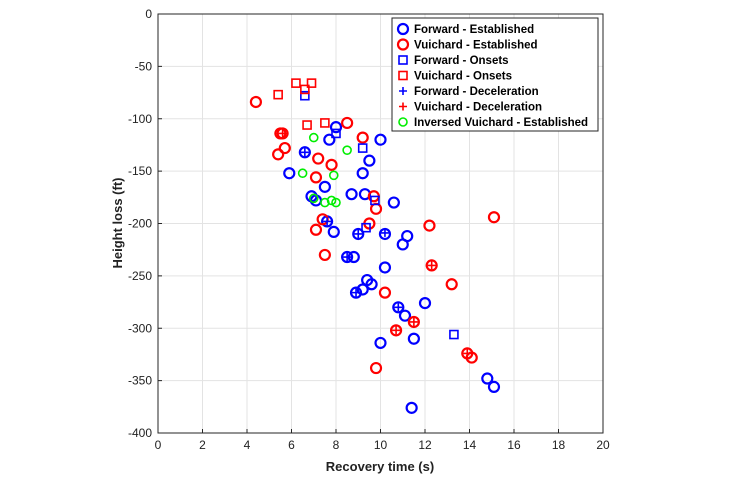 The image size is (745, 485). I want to click on x-tick-label: 14, so click(470, 445).